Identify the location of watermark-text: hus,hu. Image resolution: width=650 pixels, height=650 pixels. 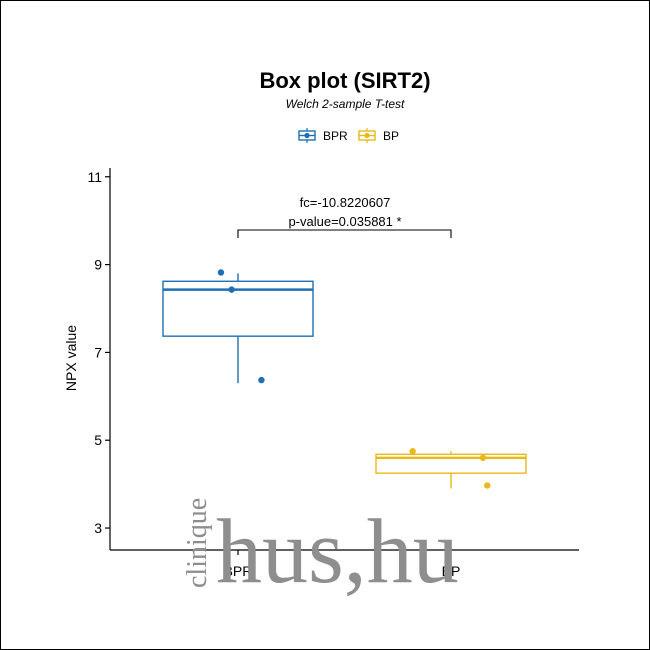
(337, 551).